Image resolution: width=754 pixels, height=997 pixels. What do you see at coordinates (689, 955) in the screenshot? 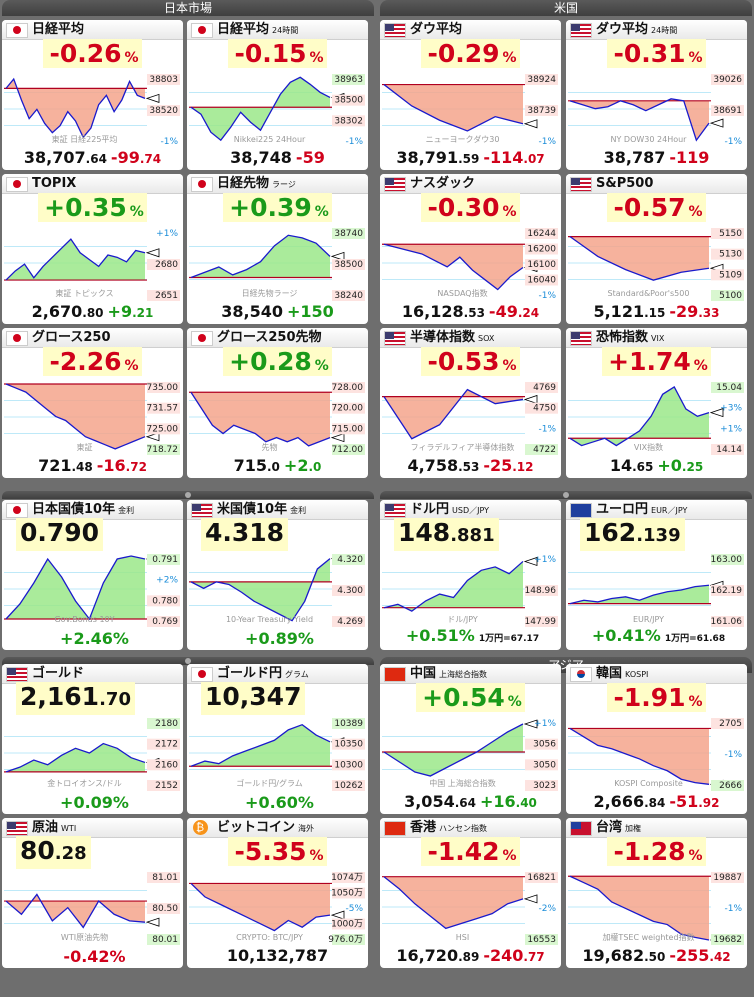
I see `diff-int: -255` at bounding box center [689, 955].